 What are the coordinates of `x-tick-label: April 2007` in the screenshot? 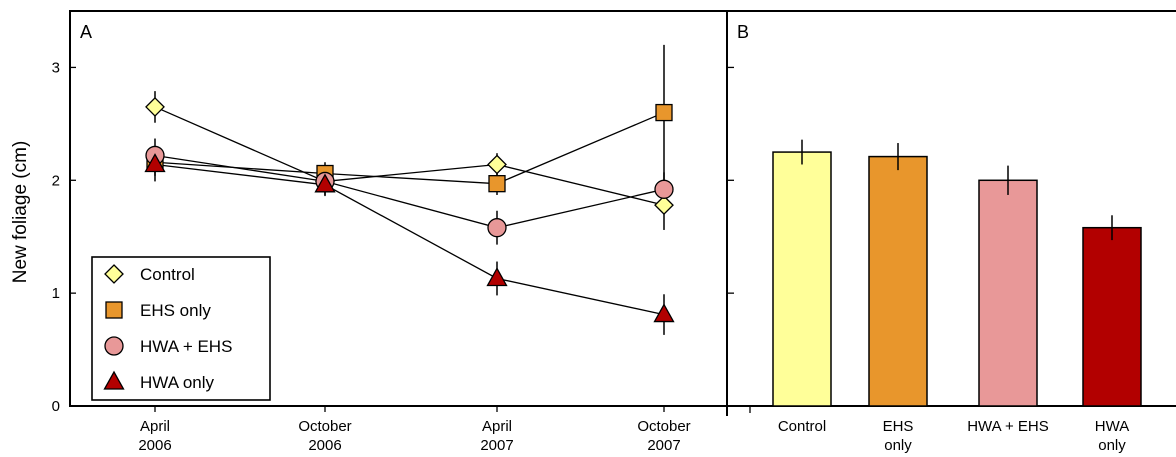 It's located at (496, 436).